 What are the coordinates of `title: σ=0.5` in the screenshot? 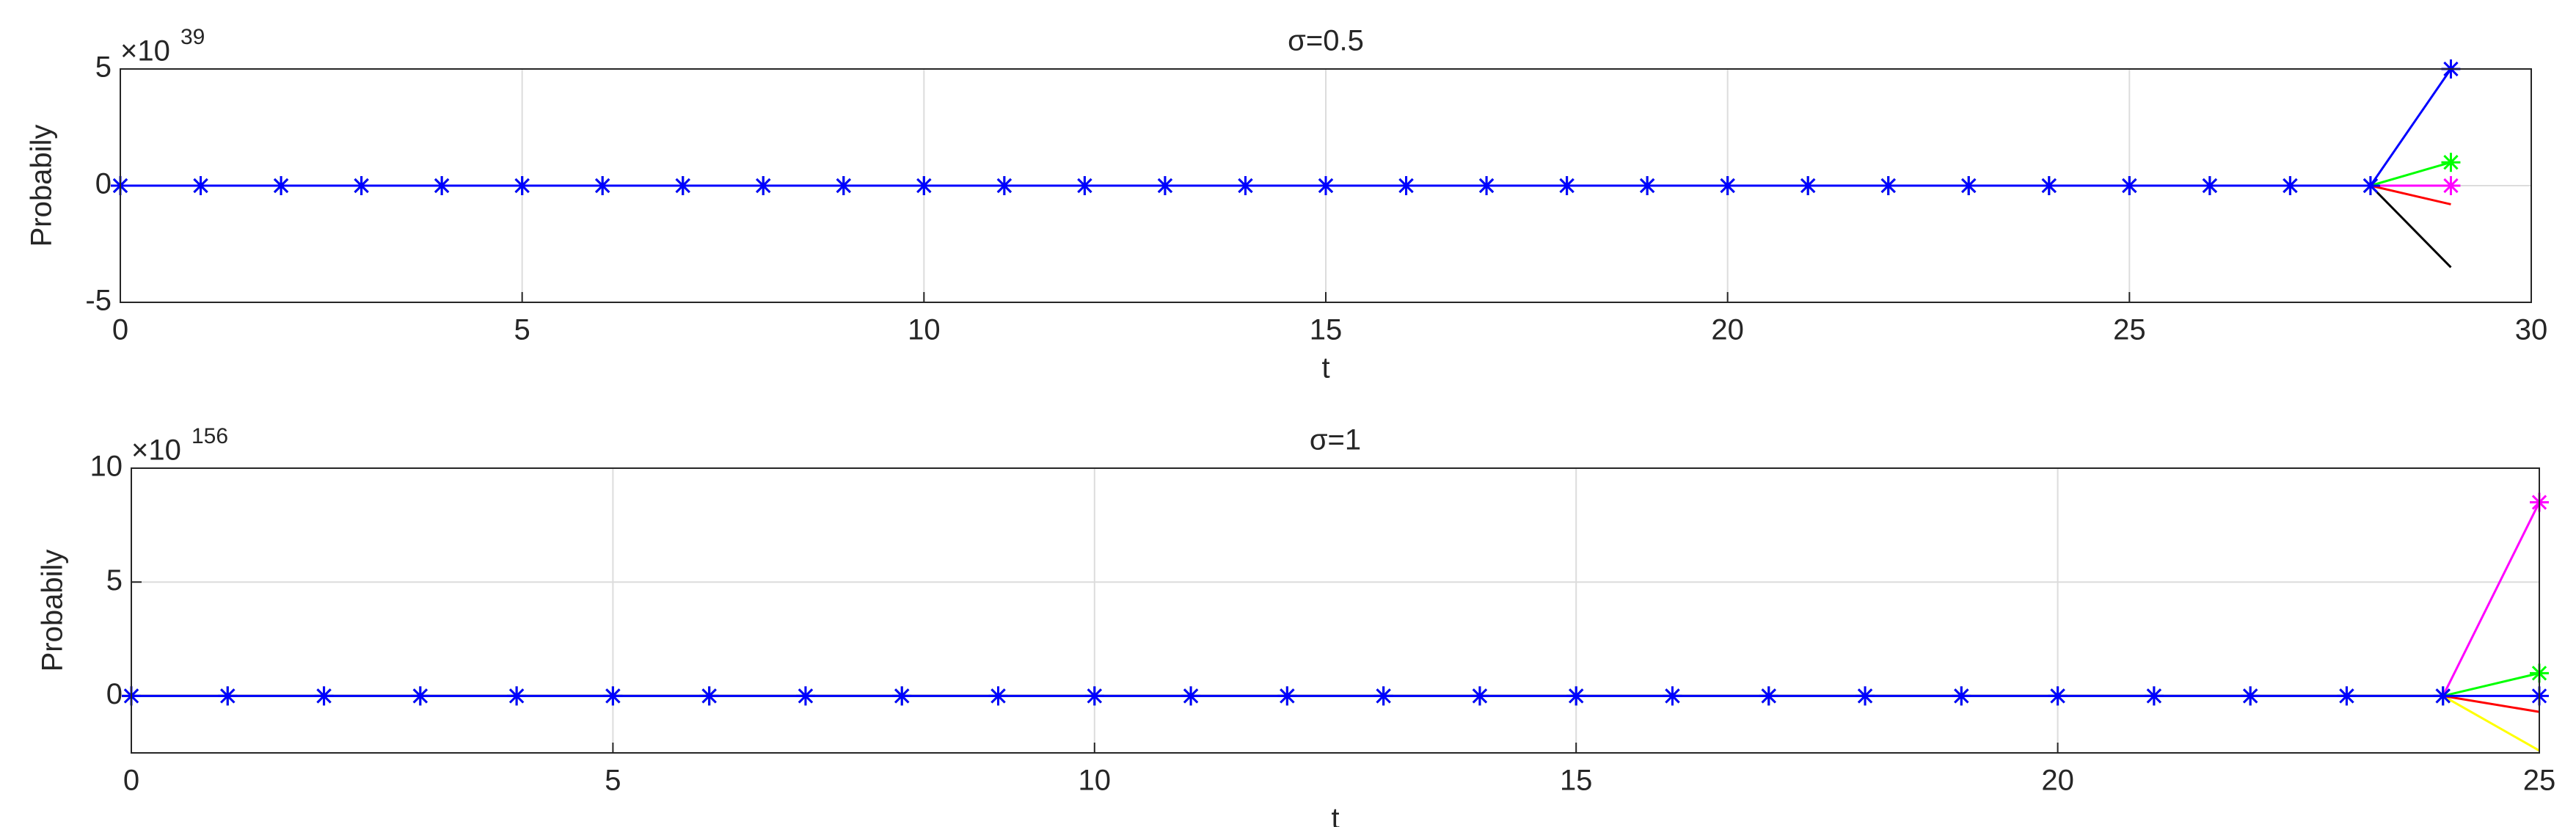 It's located at (1326, 41).